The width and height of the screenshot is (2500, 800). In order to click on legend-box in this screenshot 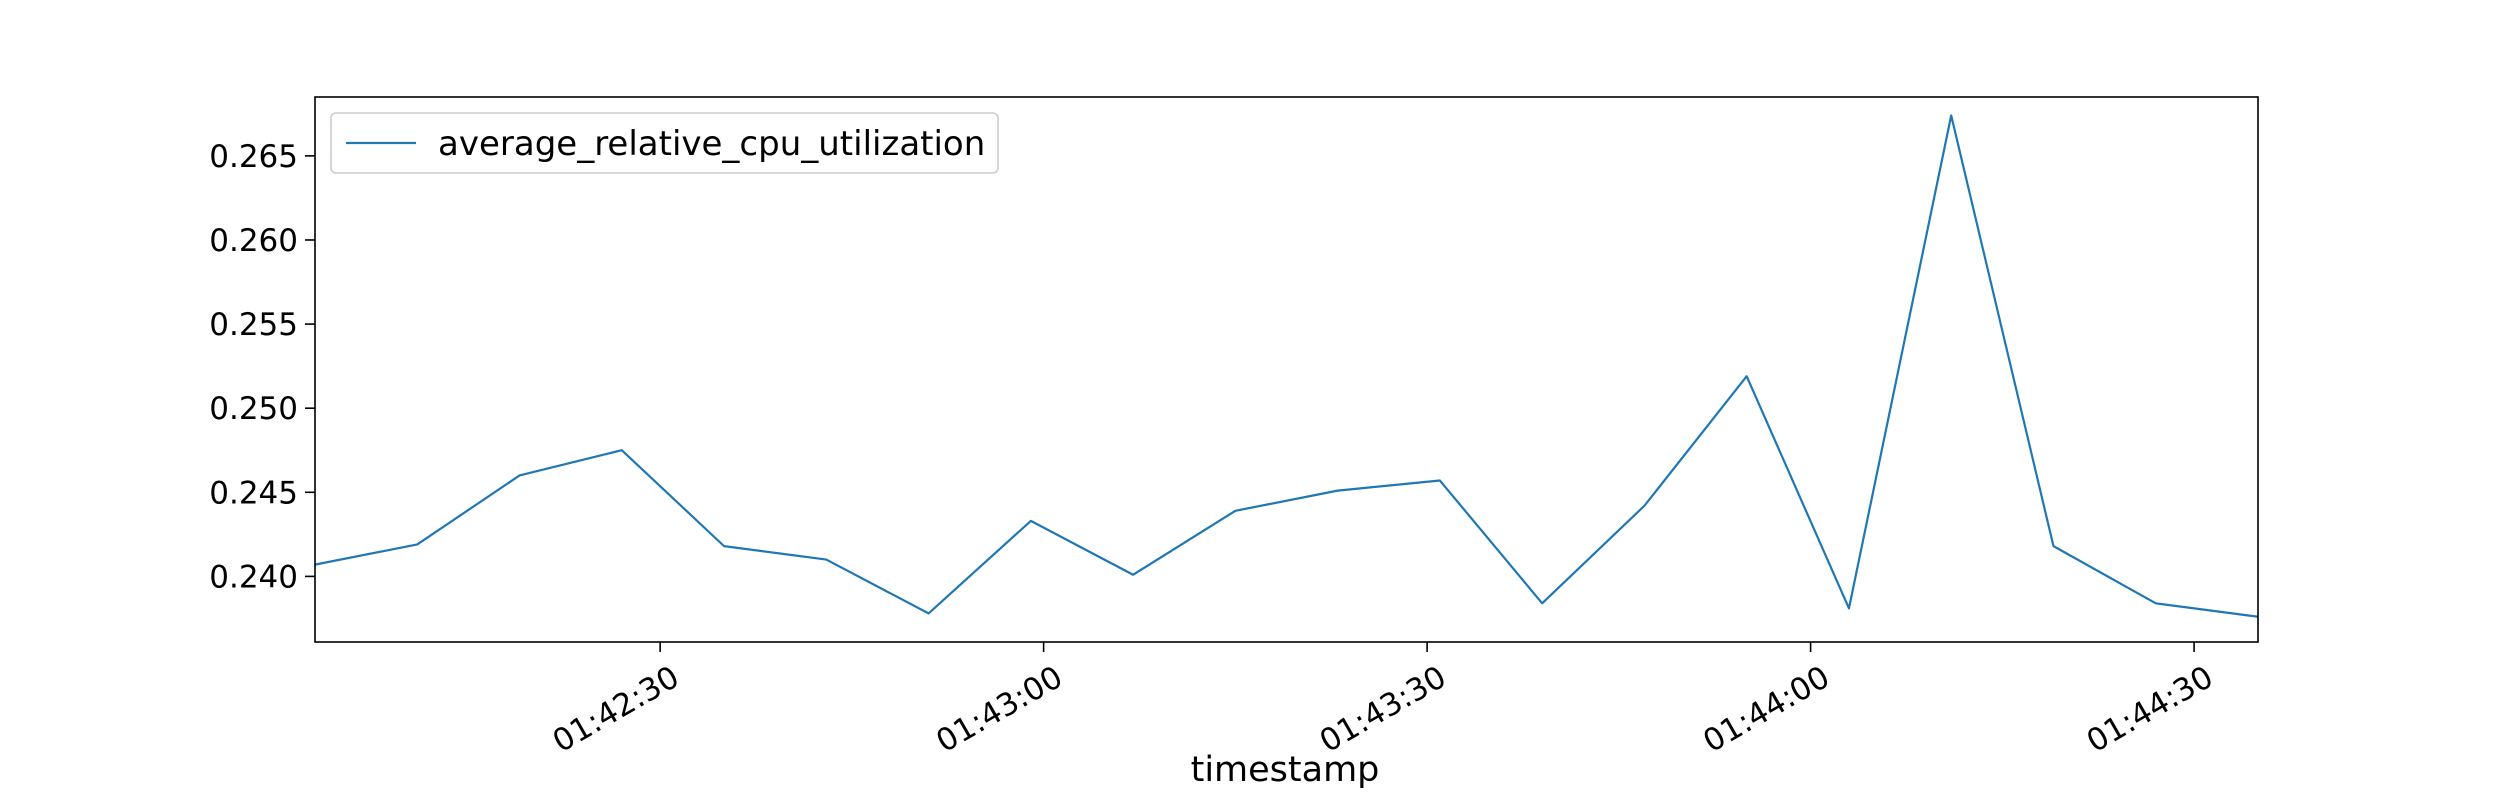, I will do `click(664, 143)`.